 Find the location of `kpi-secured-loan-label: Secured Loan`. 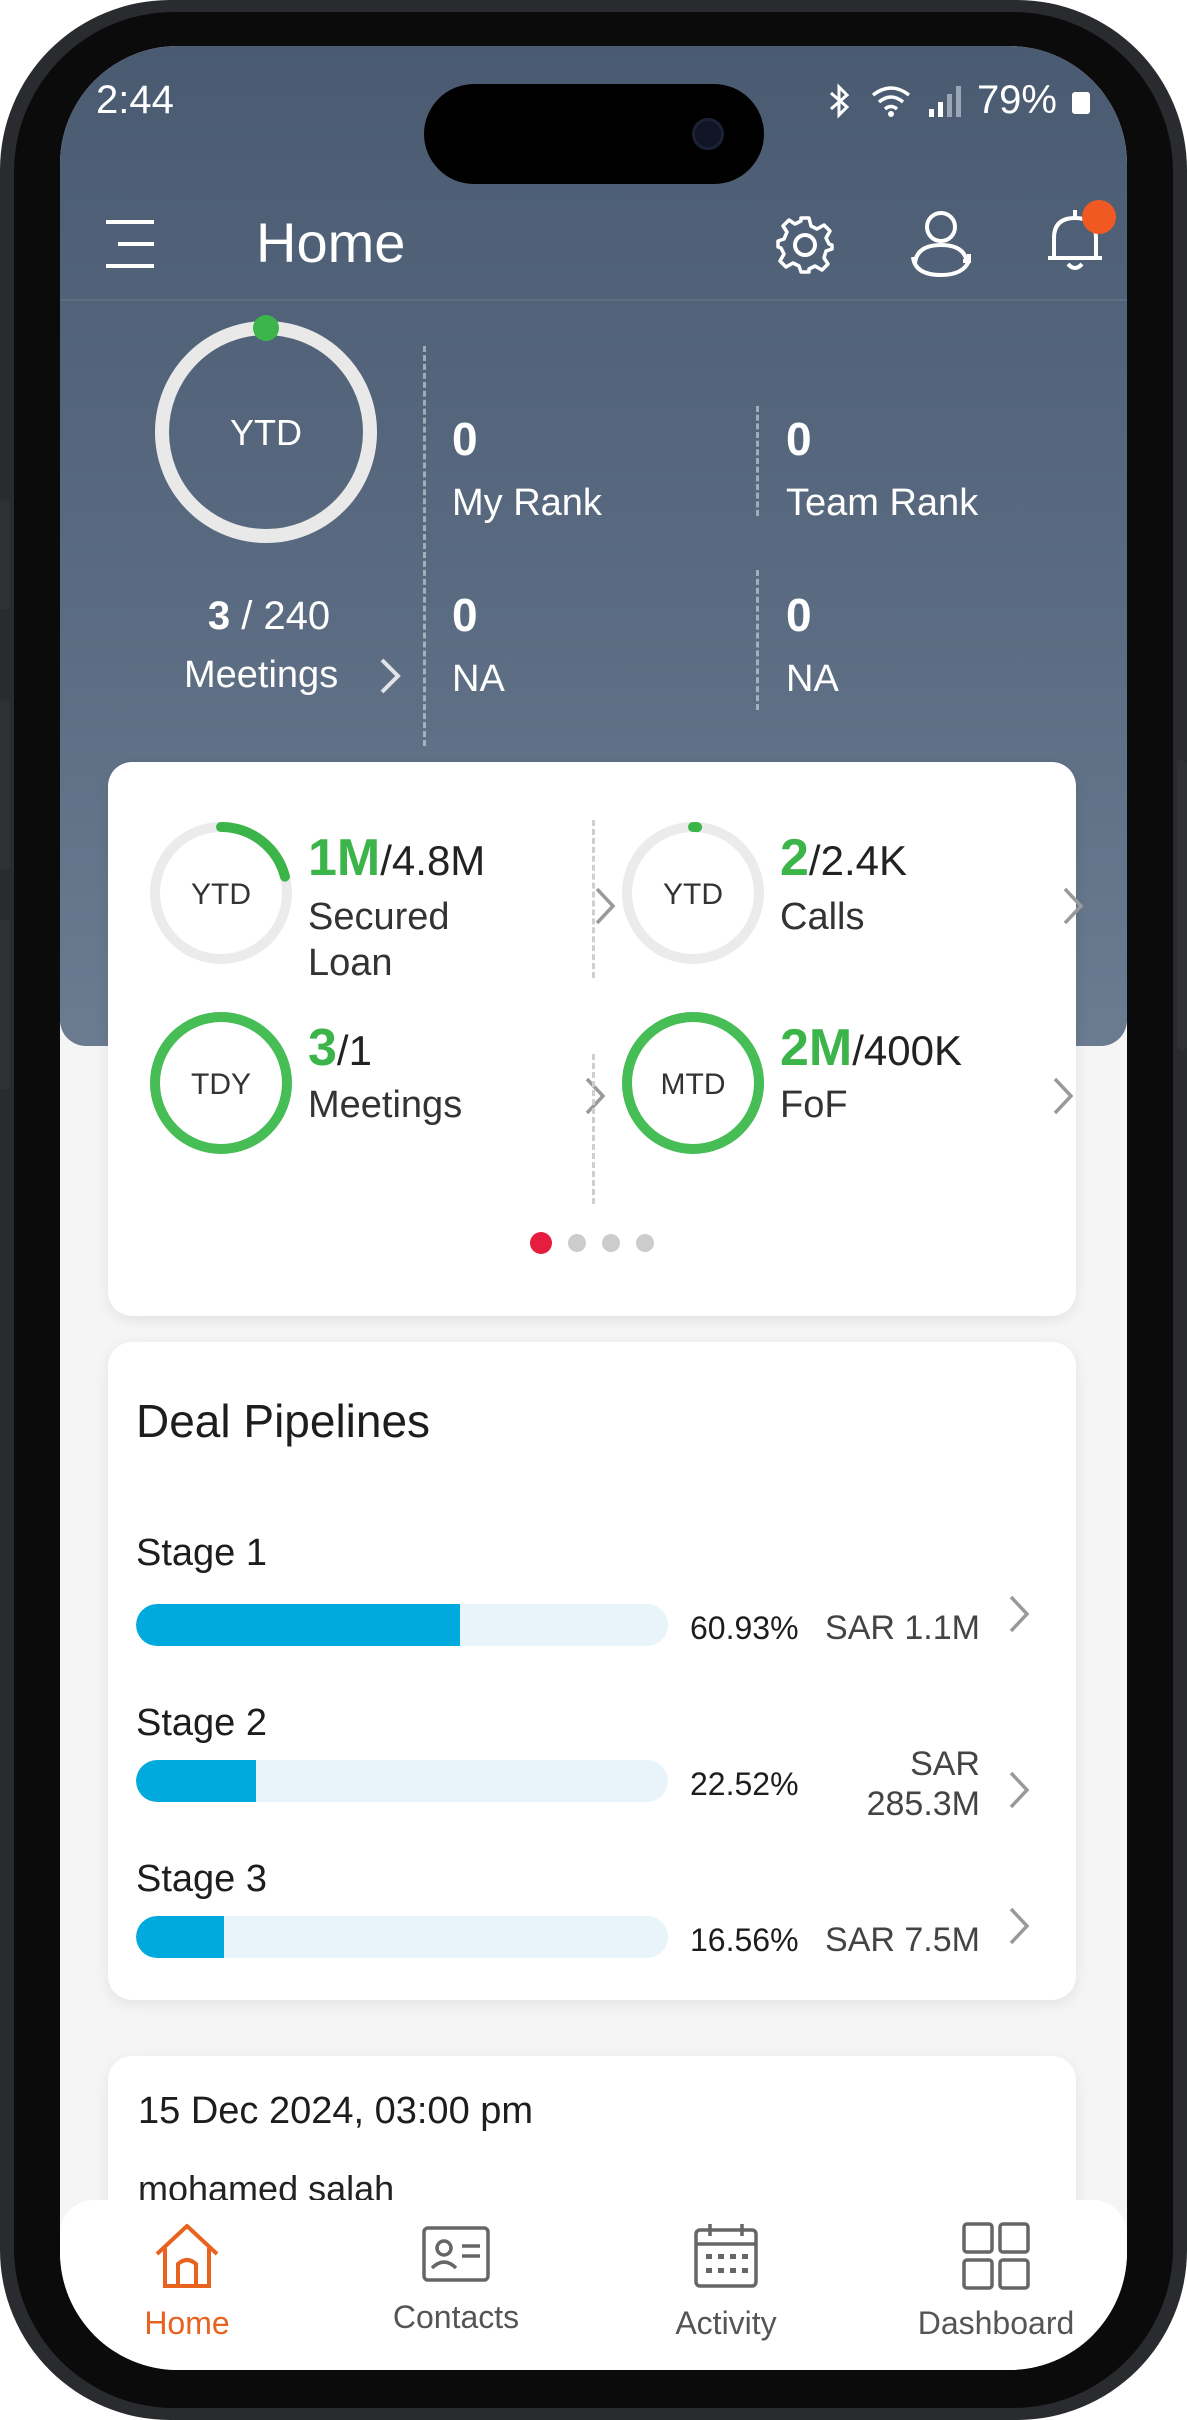

kpi-secured-loan-label: Secured Loan is located at coordinates (379, 940).